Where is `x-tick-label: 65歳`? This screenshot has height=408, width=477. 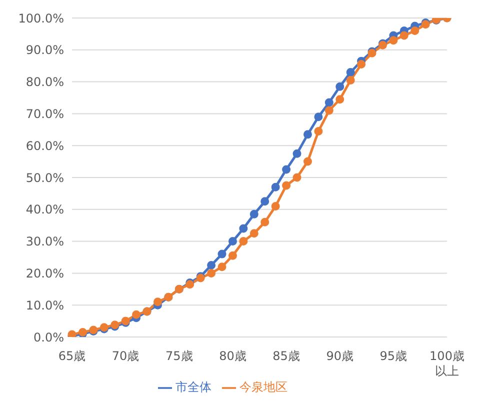 x-tick-label: 65歳 is located at coordinates (72, 355).